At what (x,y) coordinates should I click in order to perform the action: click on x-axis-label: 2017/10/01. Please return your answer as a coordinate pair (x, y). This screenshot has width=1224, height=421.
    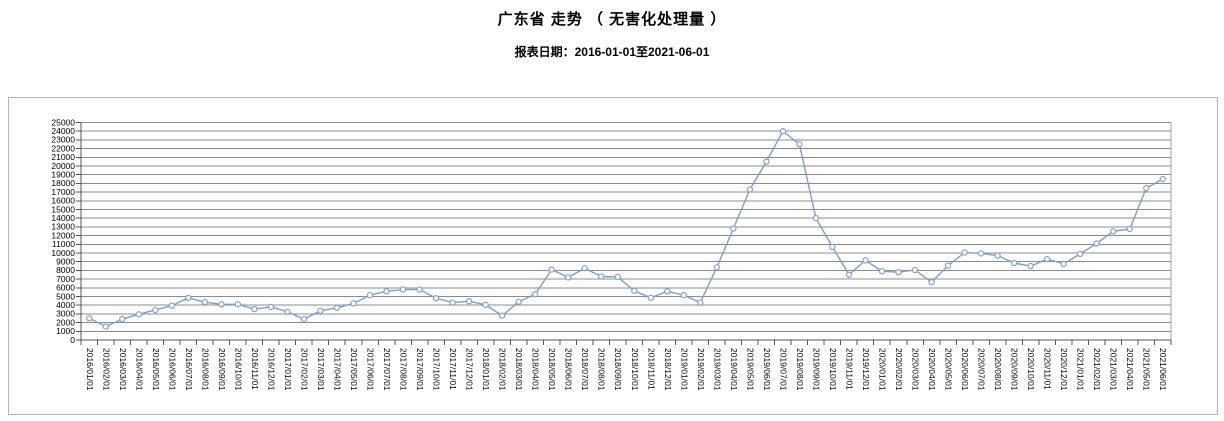
    Looking at the image, I should click on (437, 369).